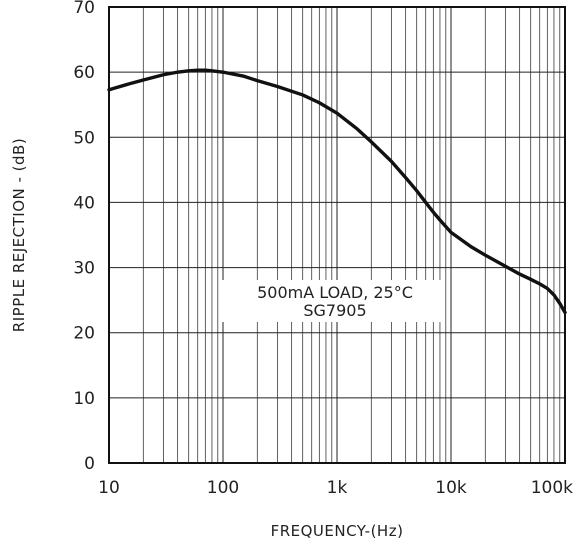 The height and width of the screenshot is (554, 579). What do you see at coordinates (84, 203) in the screenshot?
I see `y-tick-label: 40` at bounding box center [84, 203].